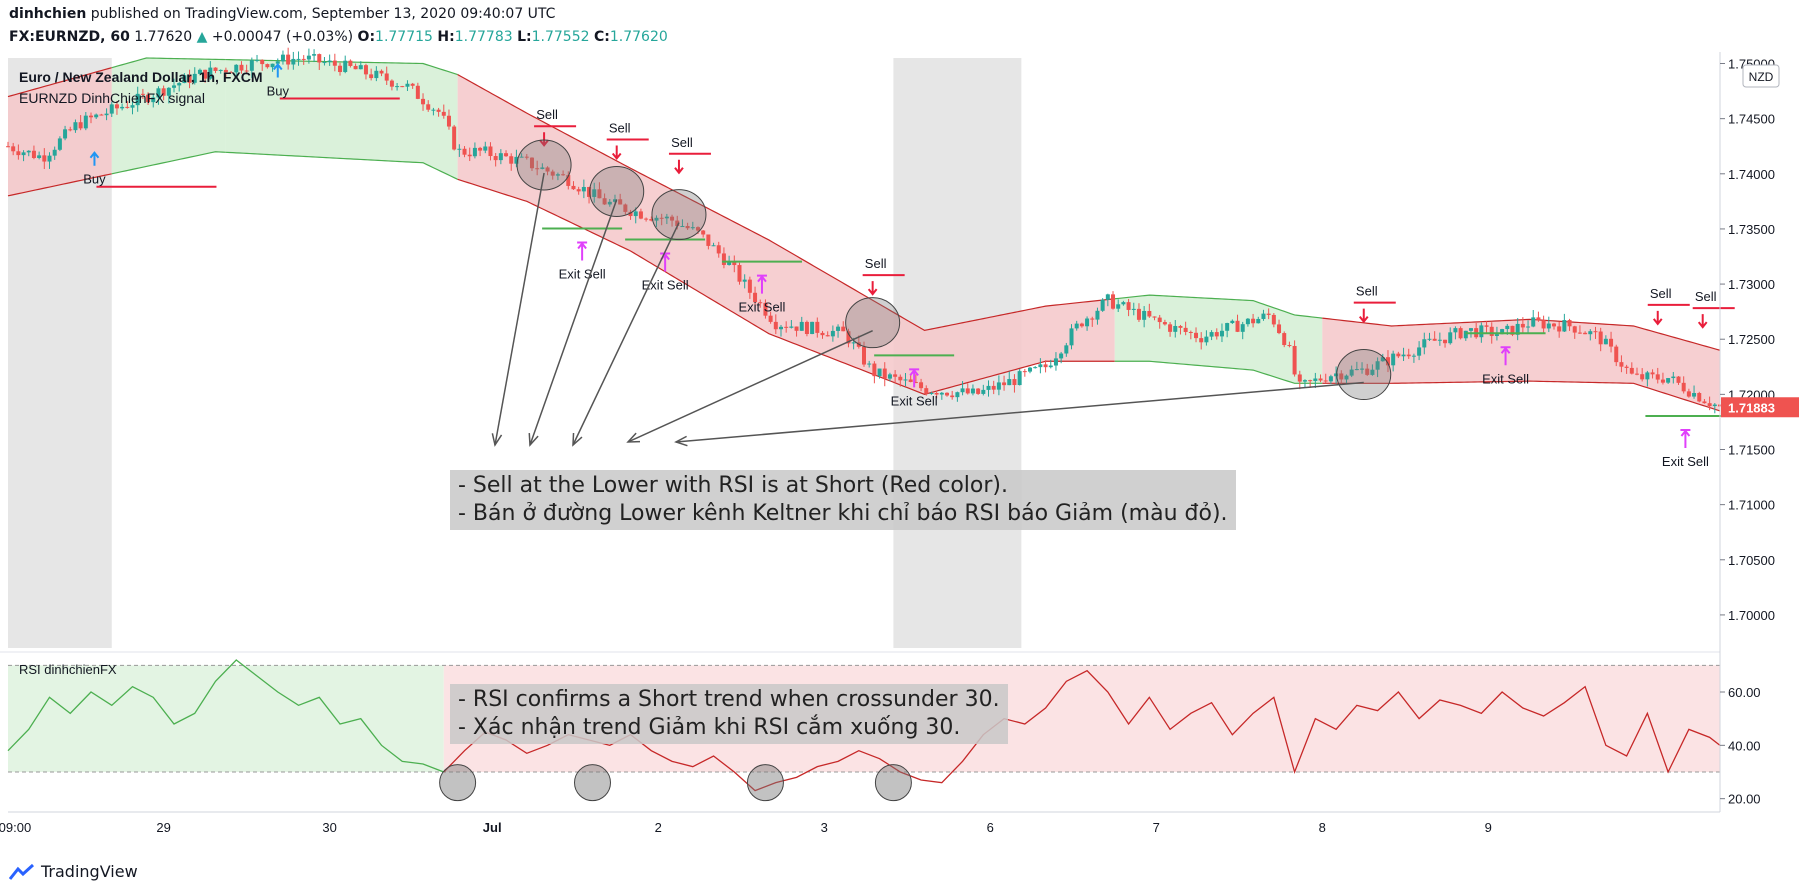 The image size is (1805, 896). Describe the element at coordinates (48, 14) in the screenshot. I see `author-name: dinhchien` at that location.